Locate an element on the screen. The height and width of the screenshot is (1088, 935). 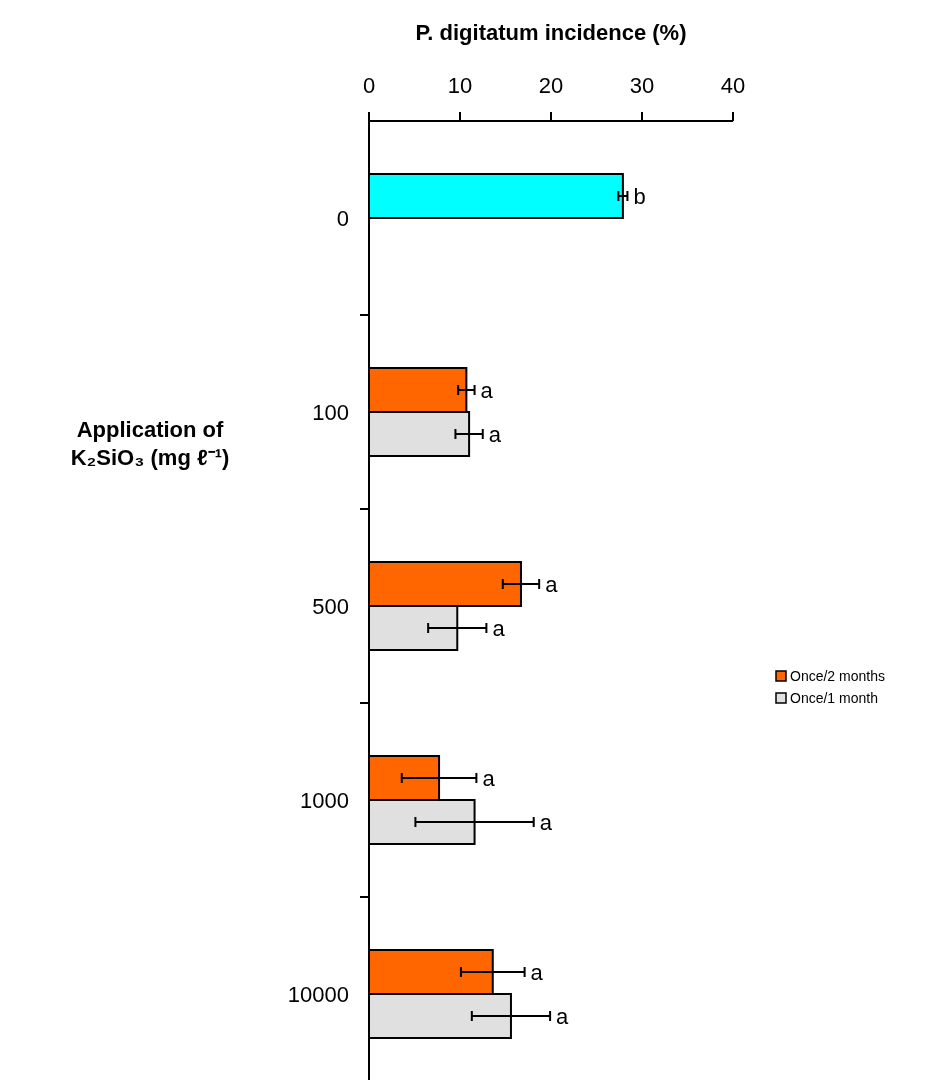
x-tick-label: 30 is located at coordinates (642, 85).